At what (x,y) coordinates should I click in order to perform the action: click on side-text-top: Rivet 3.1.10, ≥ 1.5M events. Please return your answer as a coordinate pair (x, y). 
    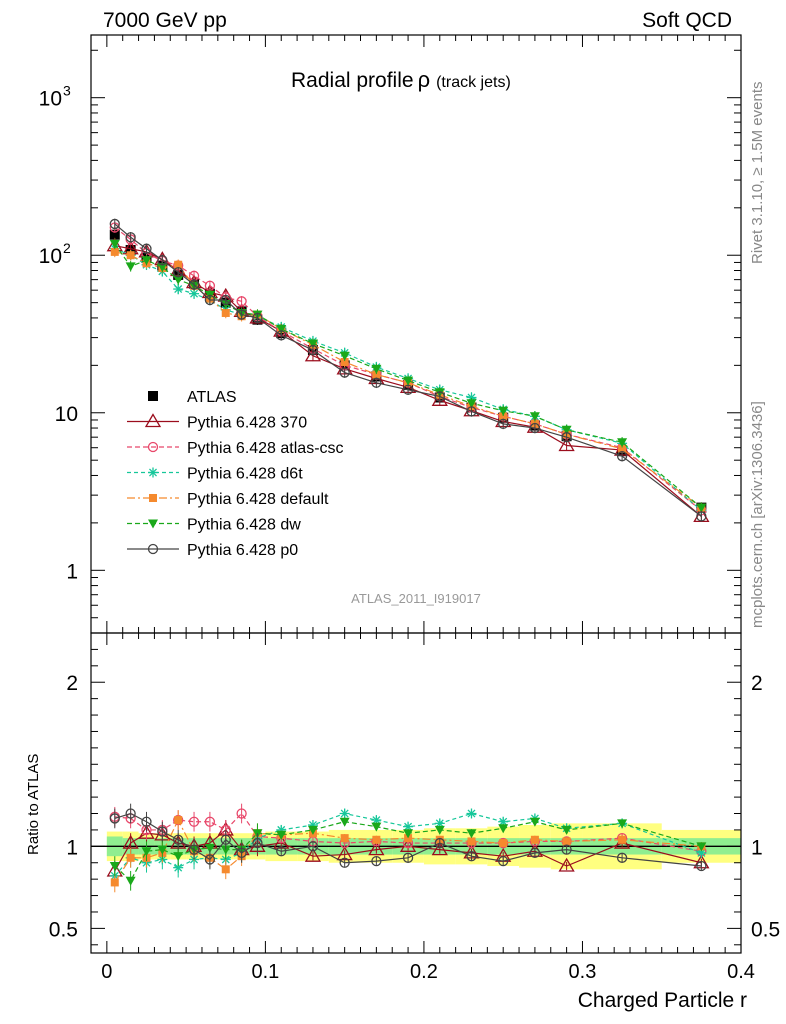
    Looking at the image, I should click on (757, 173).